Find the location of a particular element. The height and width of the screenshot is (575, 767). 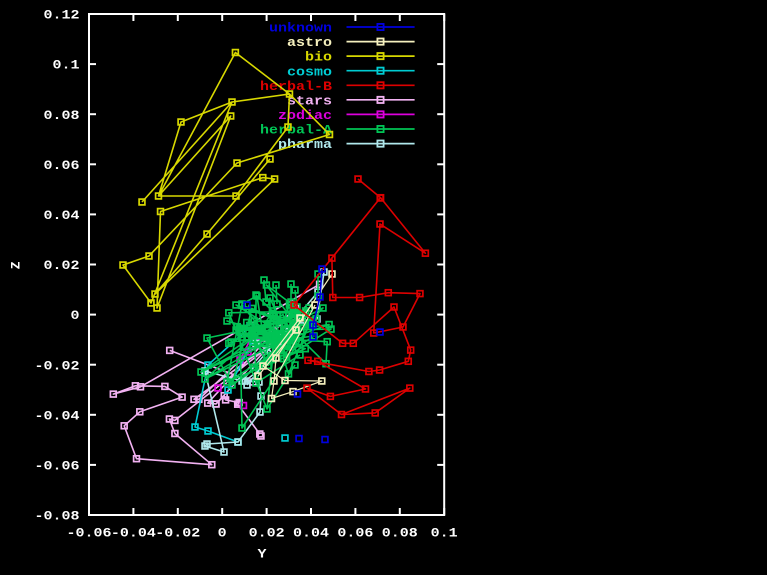

svg-text: bio is located at coordinates (318, 57).